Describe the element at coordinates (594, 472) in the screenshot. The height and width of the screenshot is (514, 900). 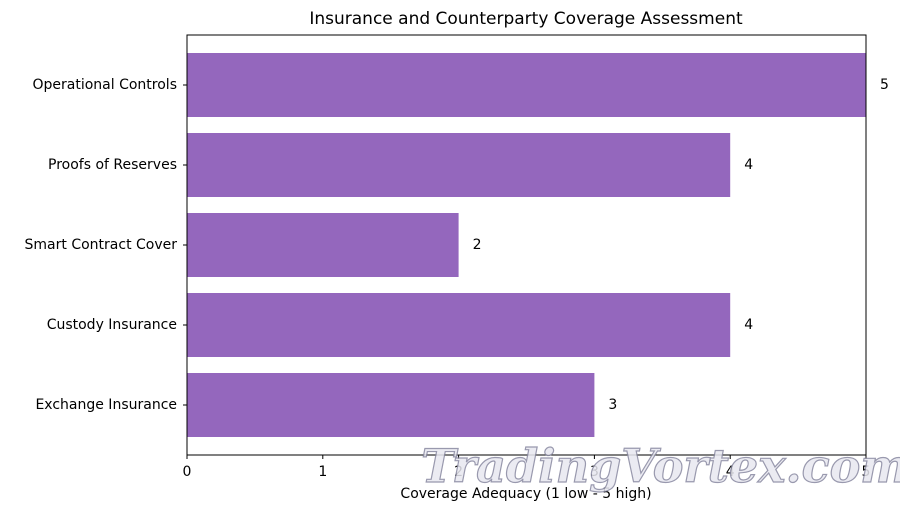
I see `x-tick-label: 3` at that location.